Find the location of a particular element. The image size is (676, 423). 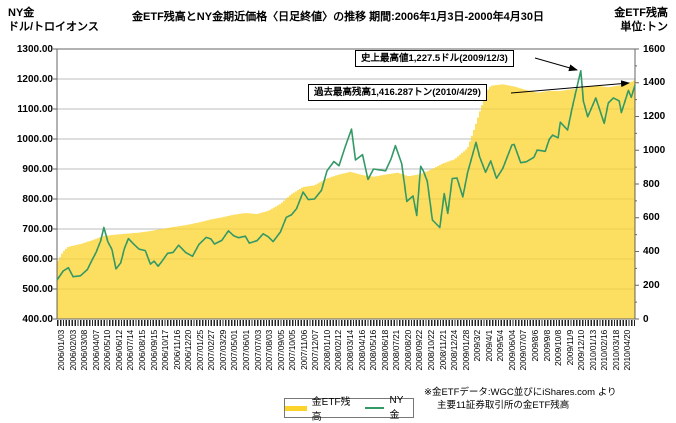

legend: 金ETF残高 NY金 is located at coordinates (349, 409).